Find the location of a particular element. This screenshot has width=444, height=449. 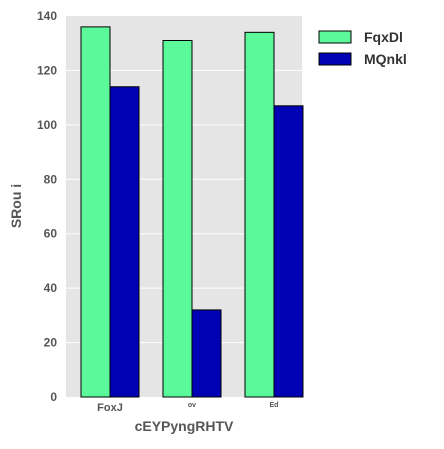

legend: FqxDl MQnkl is located at coordinates (362, 48).